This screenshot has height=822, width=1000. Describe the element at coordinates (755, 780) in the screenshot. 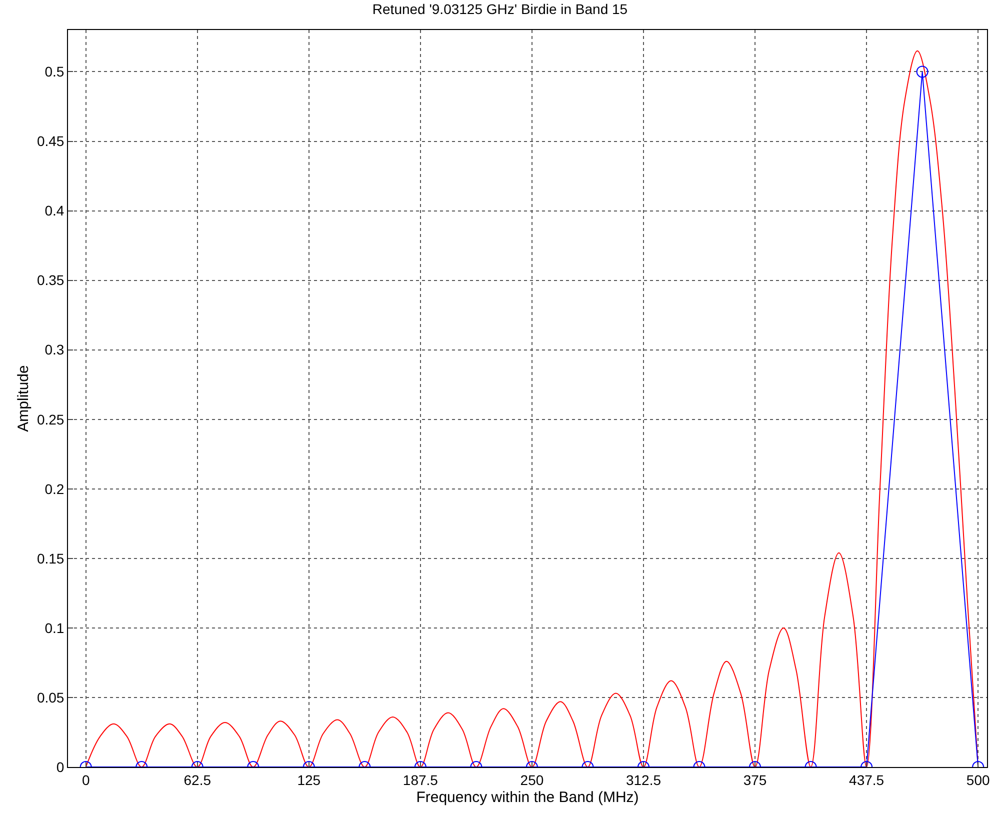

I see `x-tick-label: 375` at that location.